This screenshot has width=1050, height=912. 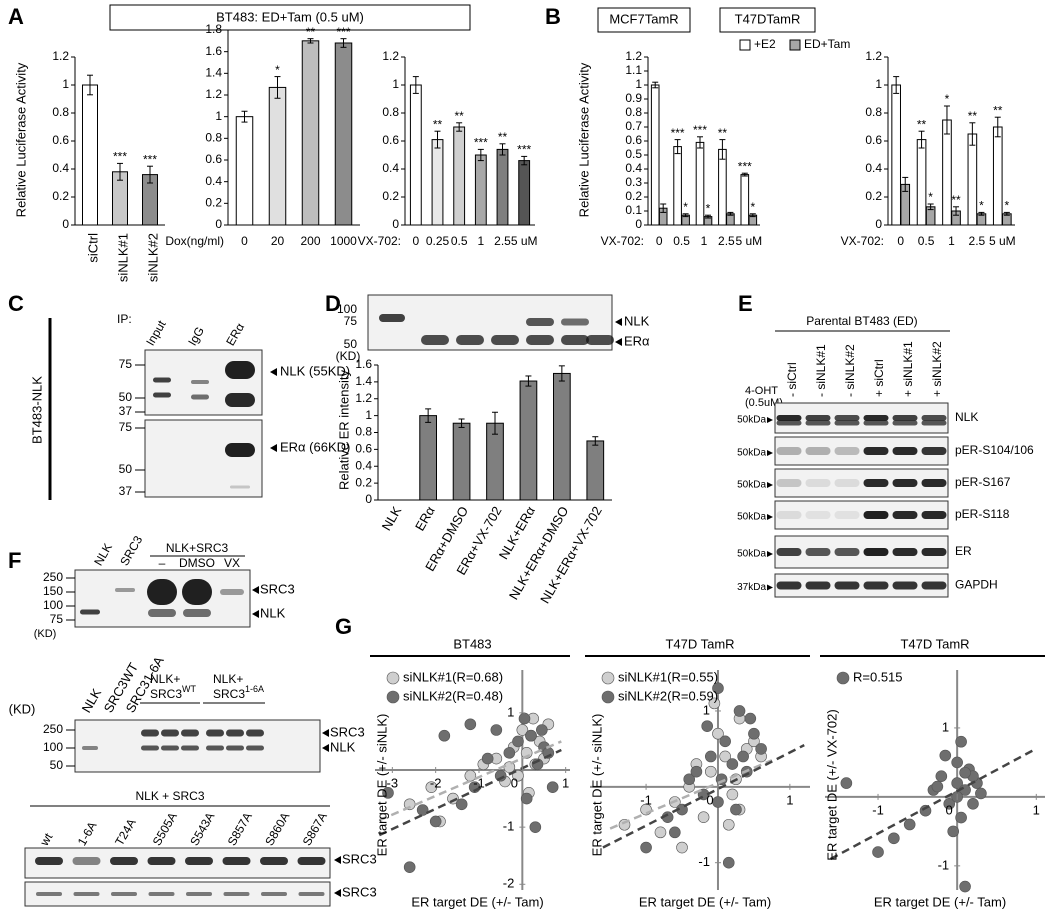 What do you see at coordinates (792, 379) in the screenshot?
I see `lane-label: - siCtrl` at bounding box center [792, 379].